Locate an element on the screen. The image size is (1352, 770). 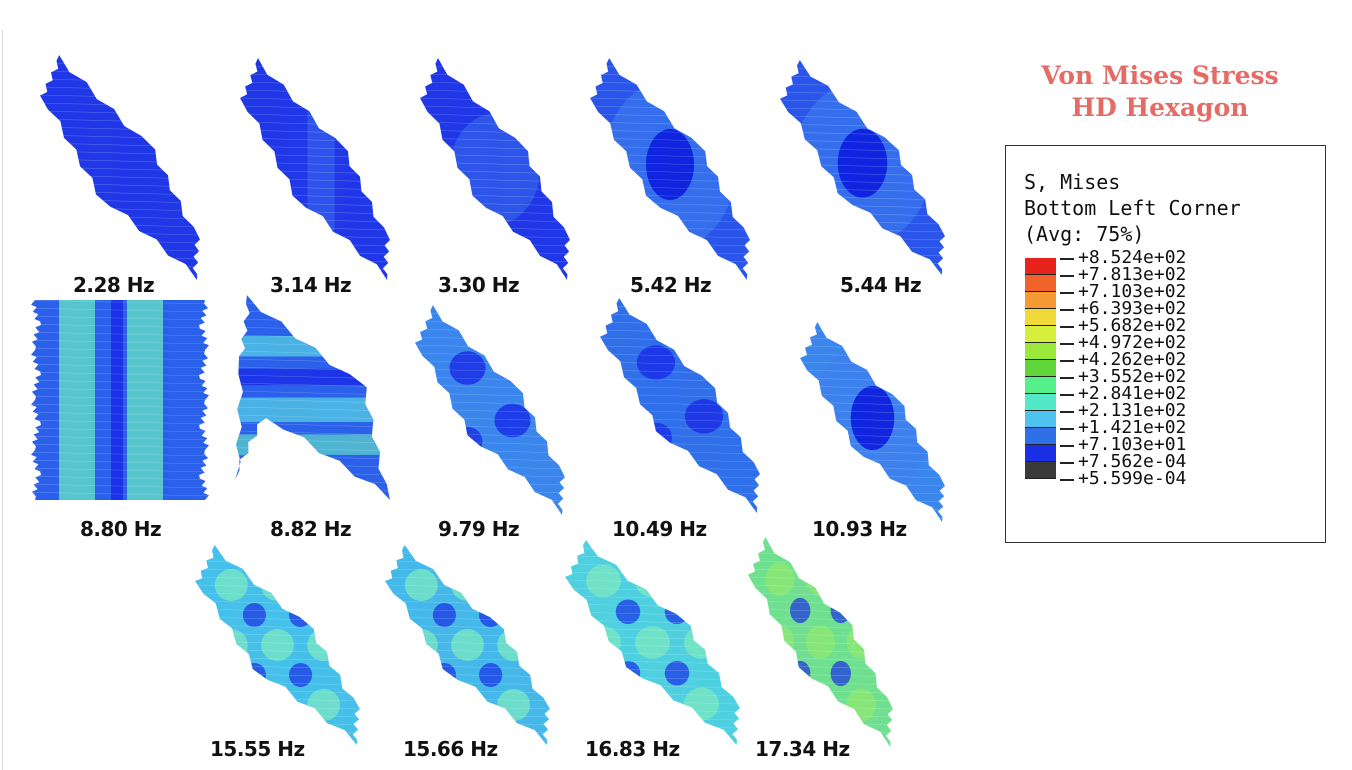
legend-tick-label: +7.103e+02 is located at coordinates (1132, 291).